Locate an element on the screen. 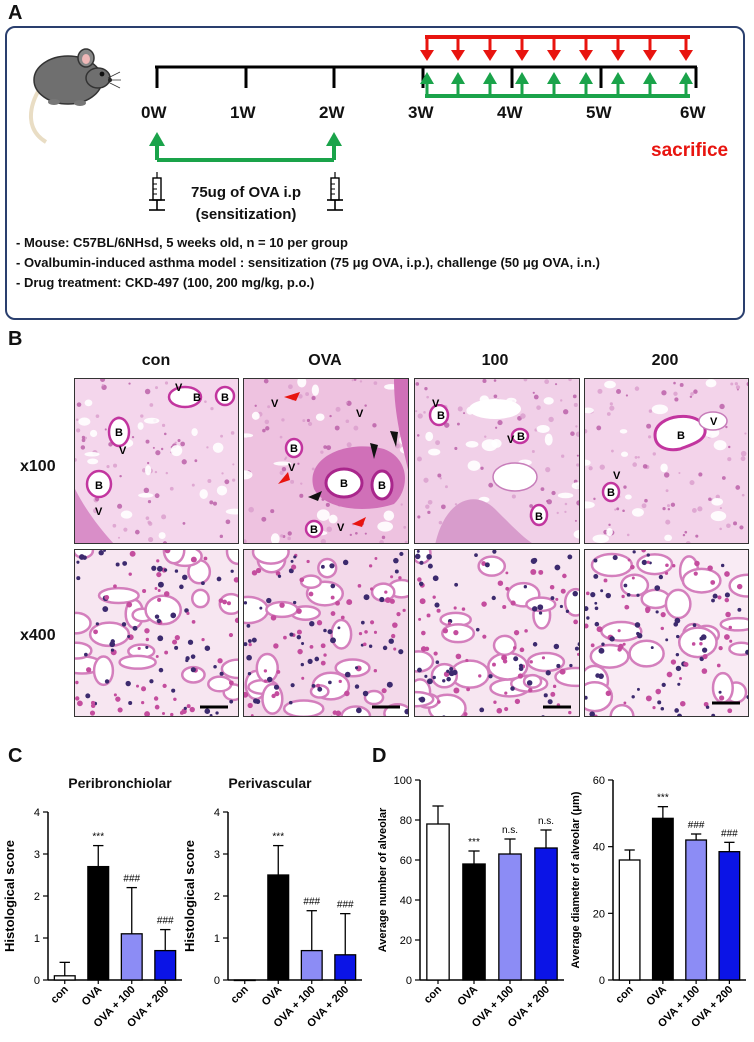 This screenshot has height=1042, width=754. week-label-3: 3W is located at coordinates (421, 112).